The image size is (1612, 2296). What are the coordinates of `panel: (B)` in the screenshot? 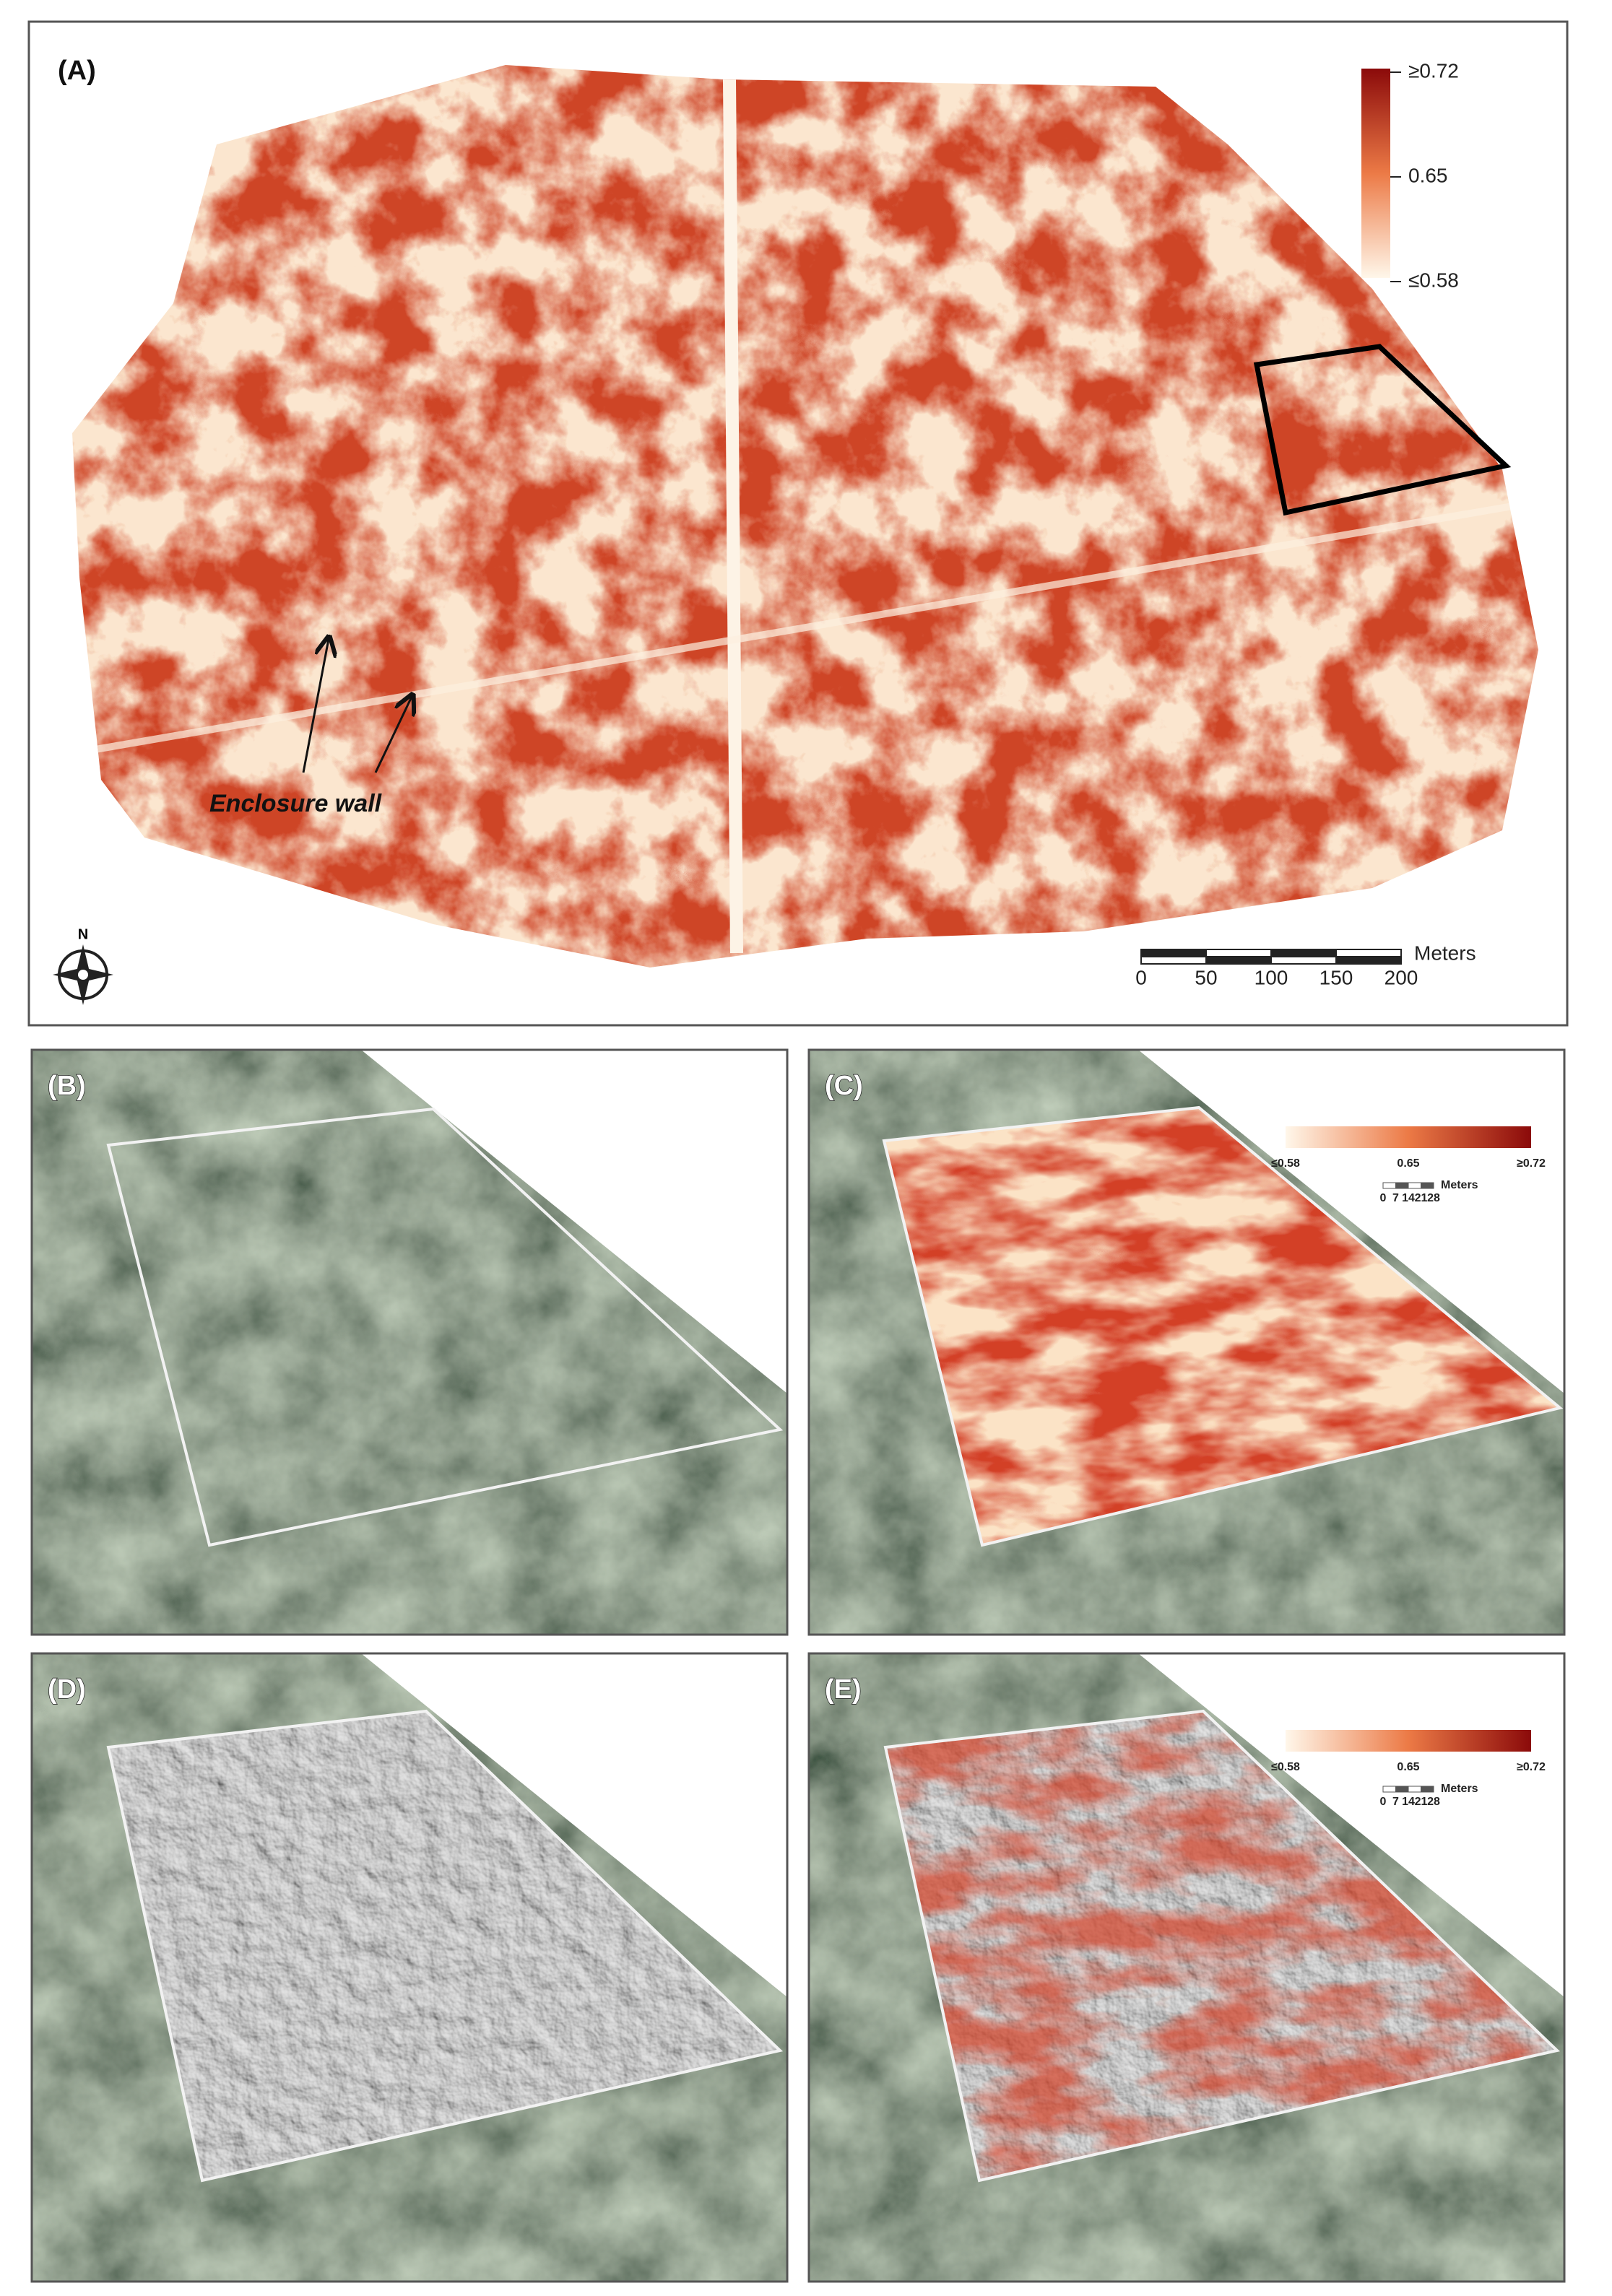 It's located at (409, 1342).